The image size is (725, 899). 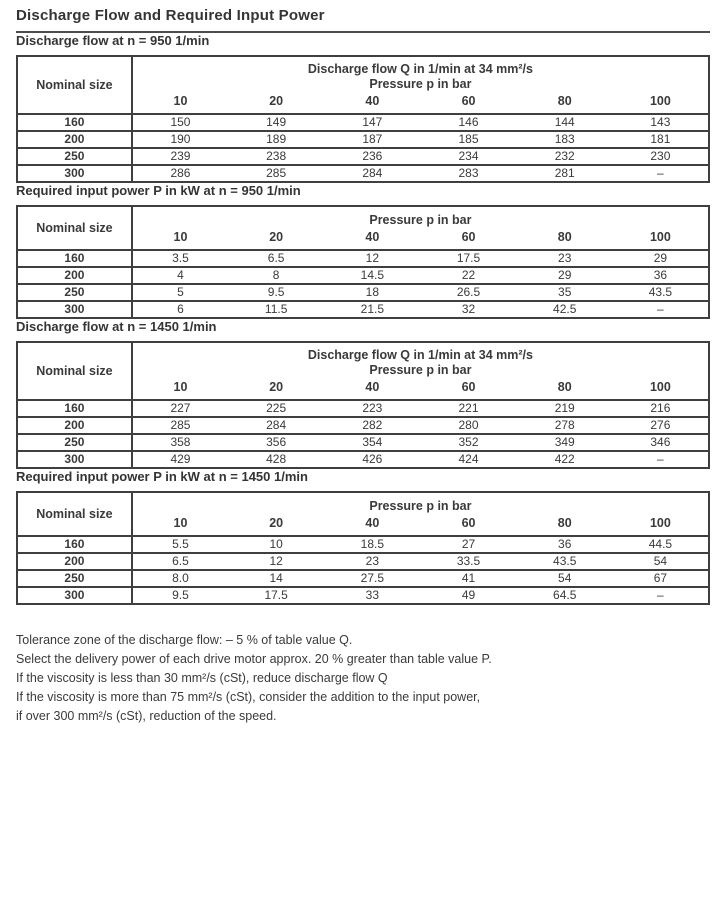 What do you see at coordinates (468, 156) in the screenshot?
I see `value-cell: 234` at bounding box center [468, 156].